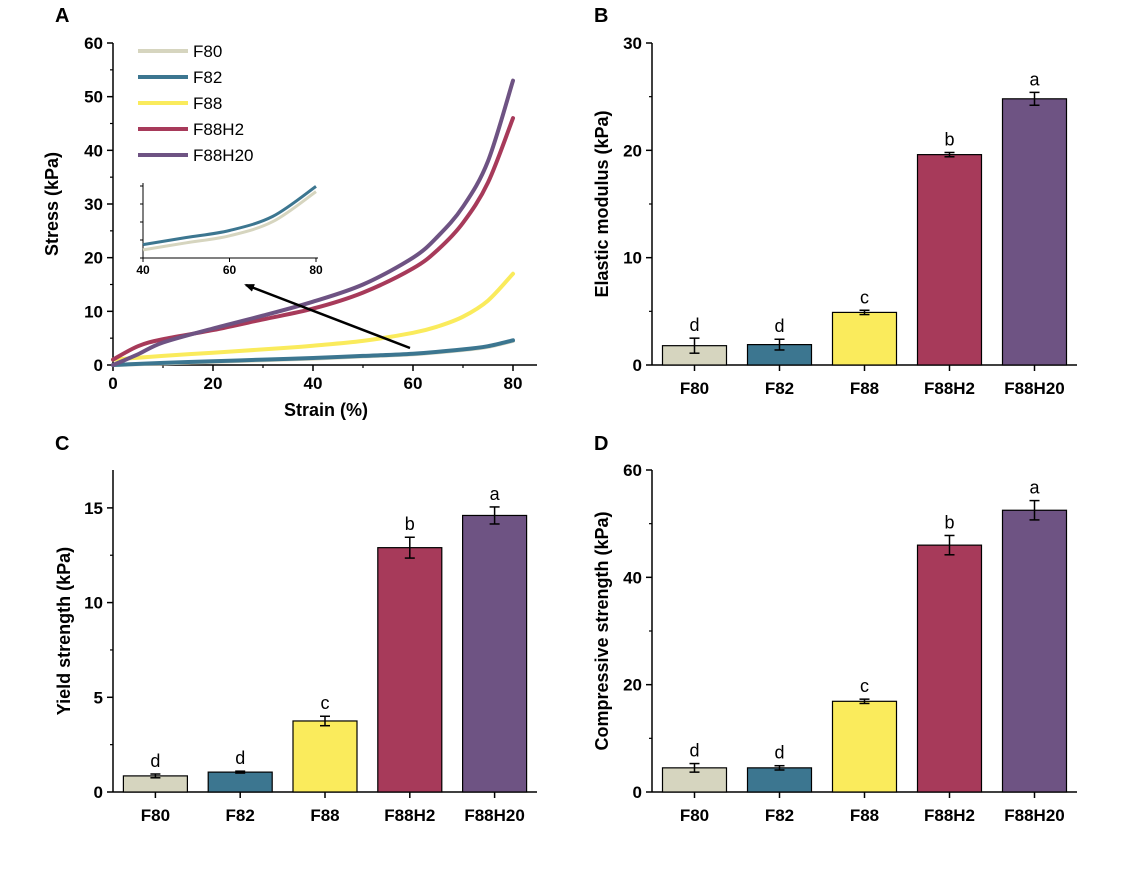 This screenshot has width=1133, height=881. What do you see at coordinates (324, 815) in the screenshot?
I see `x-tick-label-c-f88: F88` at bounding box center [324, 815].